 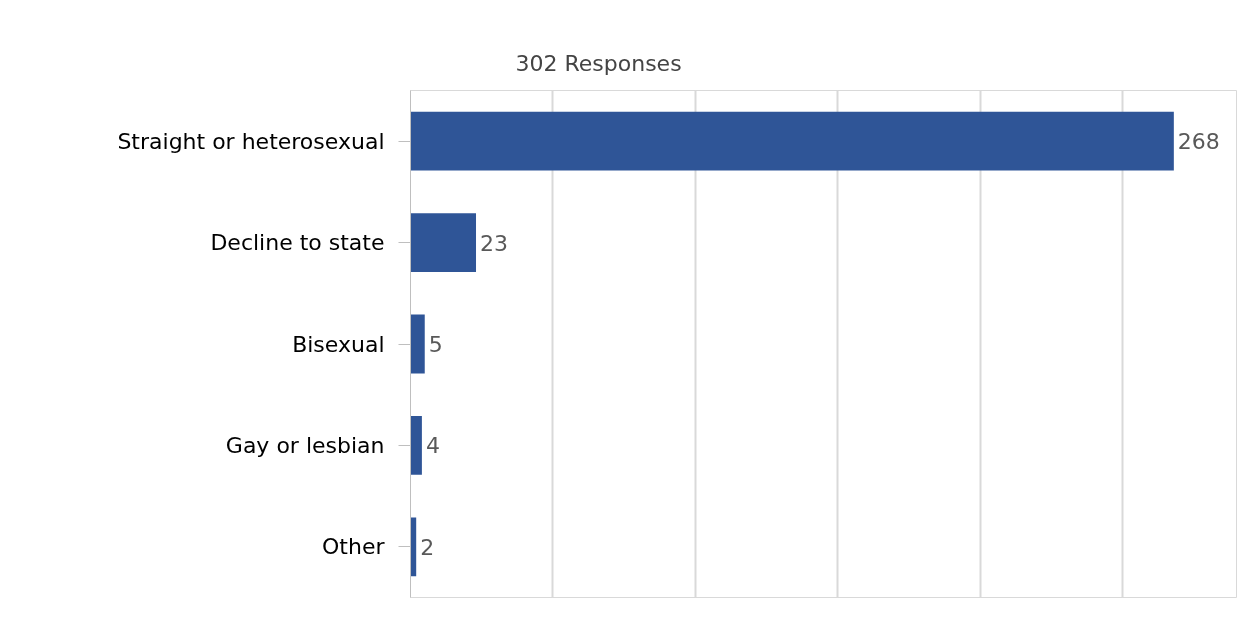 I want to click on data-label: 4, so click(x=432, y=446).